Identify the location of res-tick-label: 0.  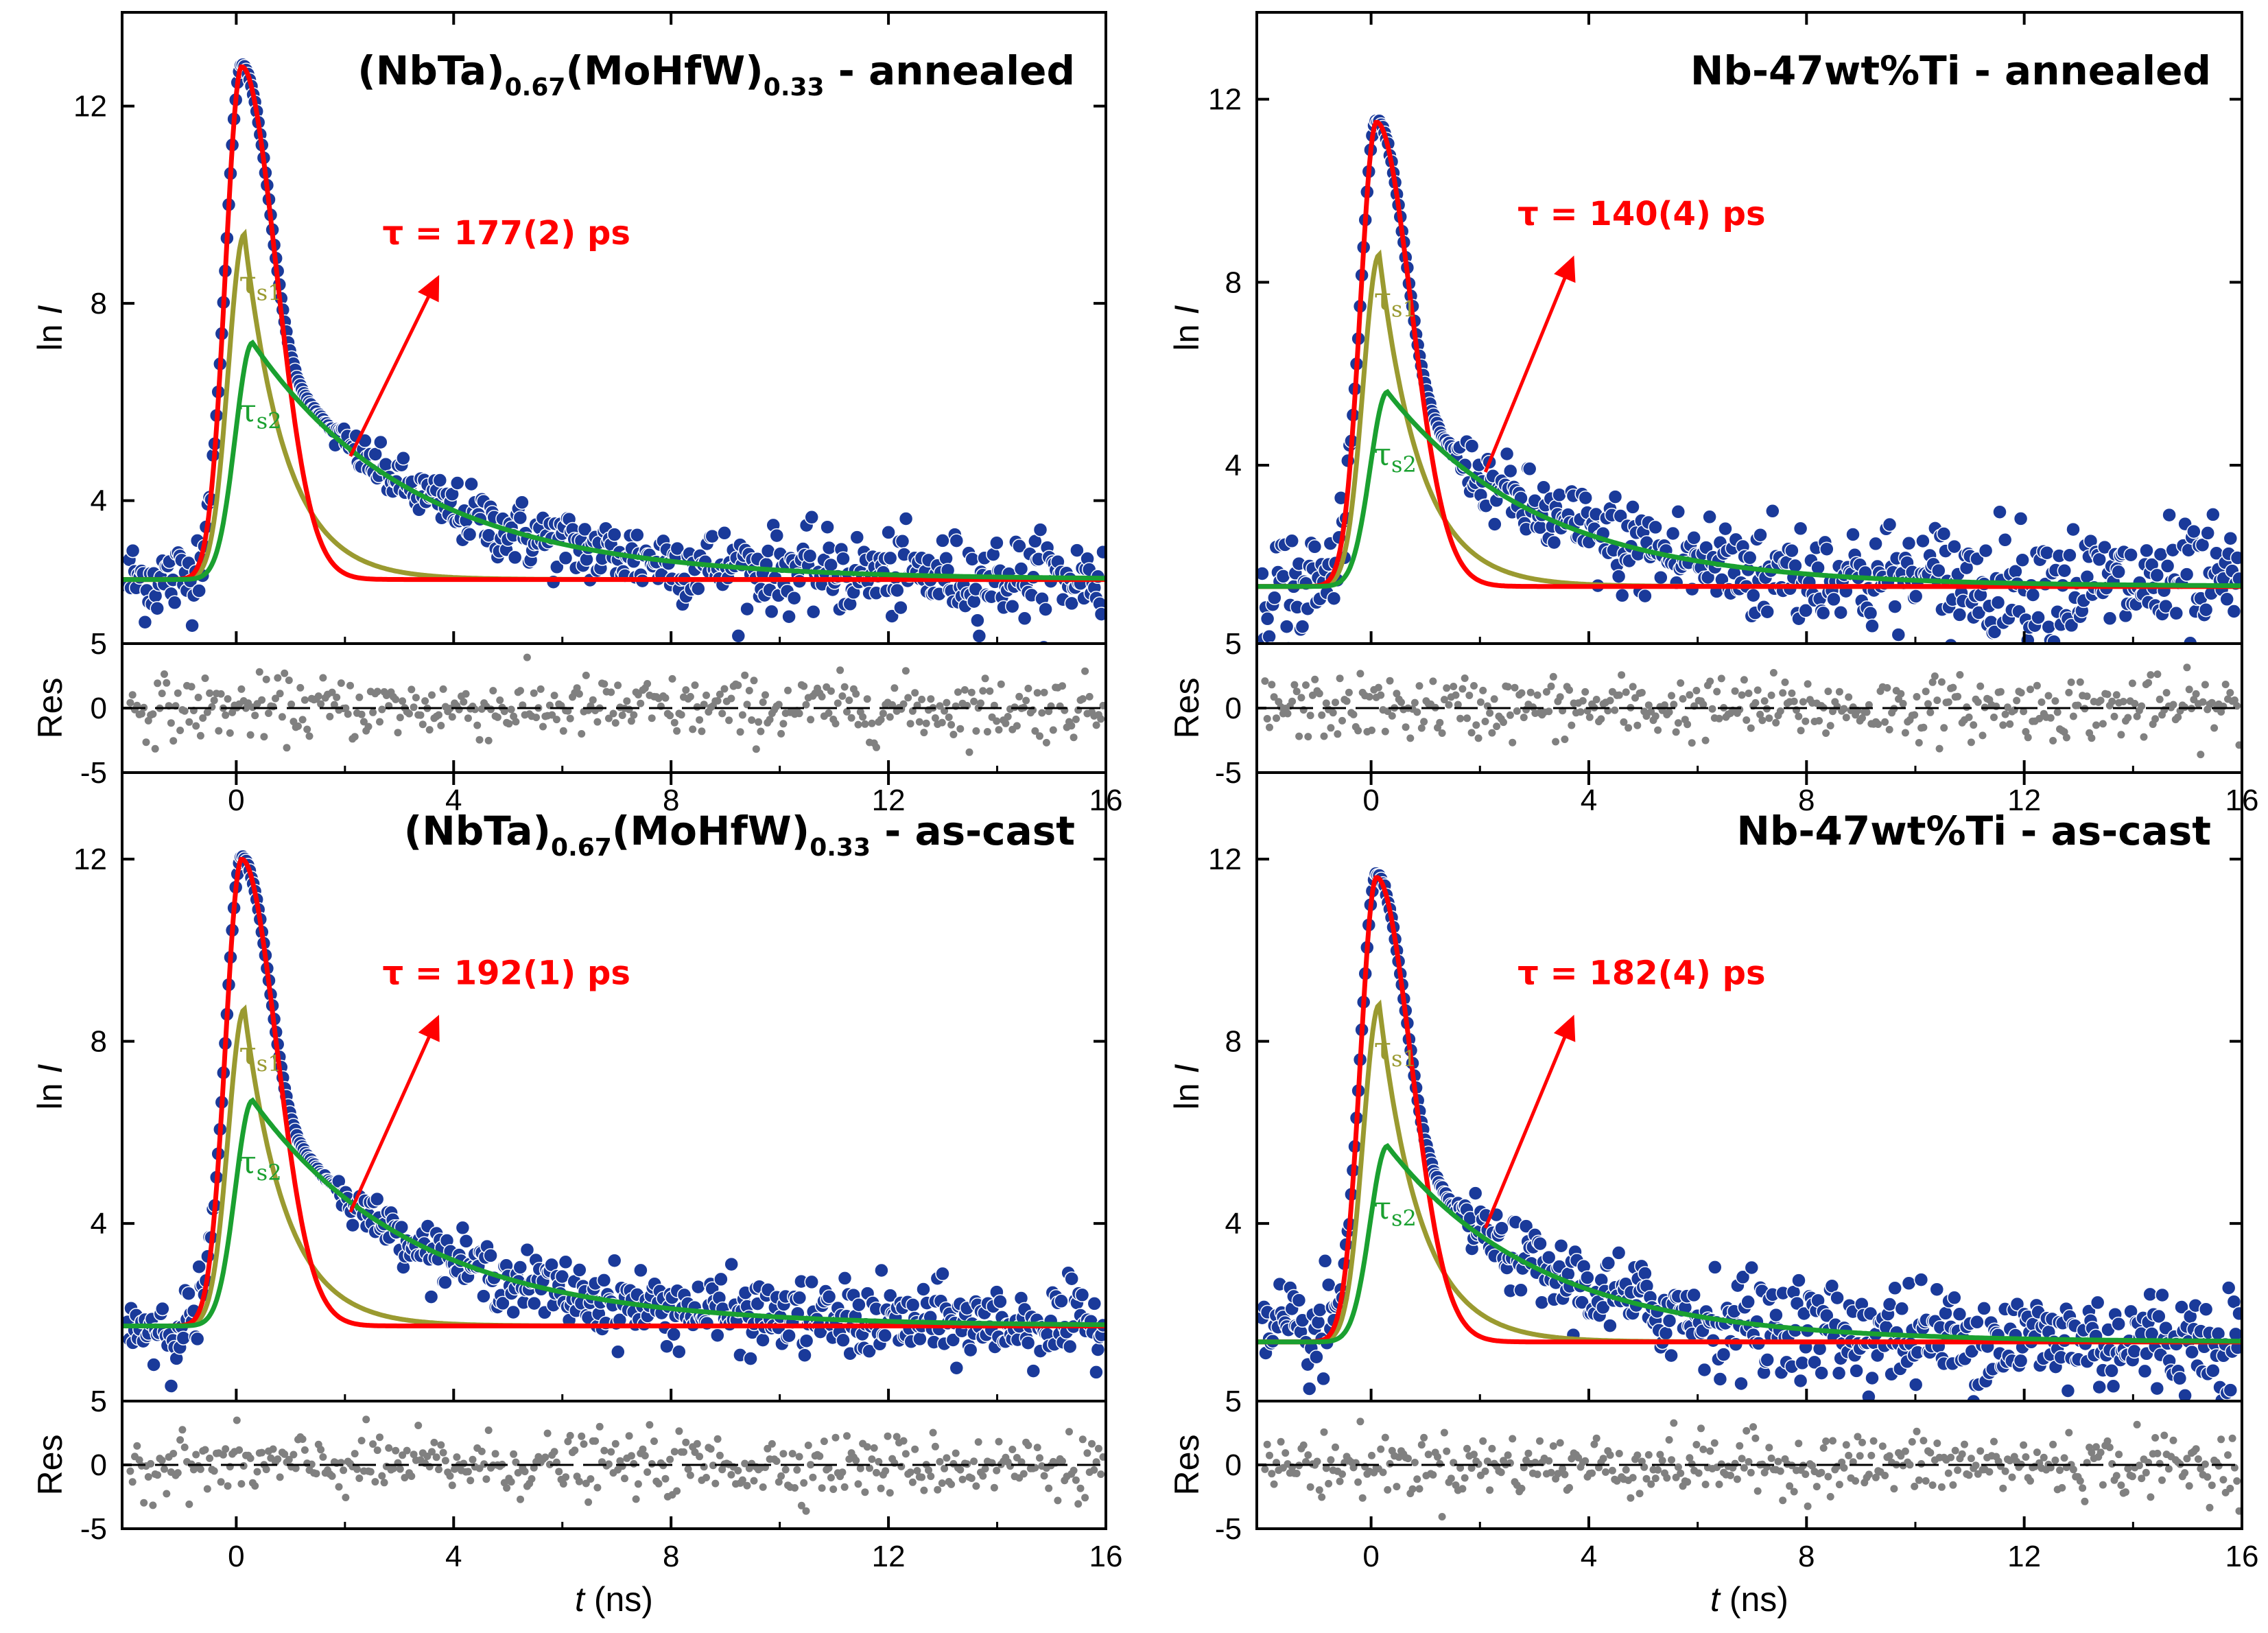
(99, 1465).